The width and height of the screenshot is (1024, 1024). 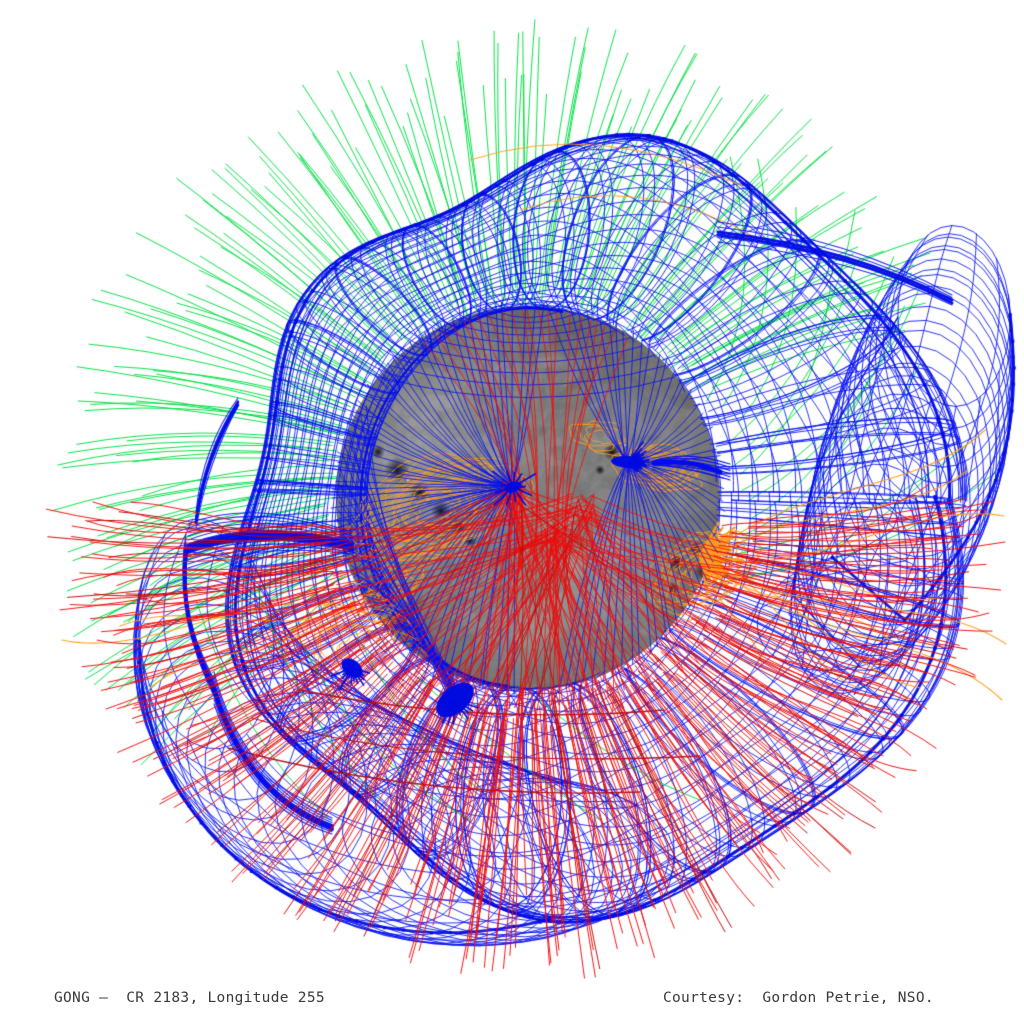 I want to click on caption-model-info: GONG — CR 2183, Longitude 255, so click(x=189, y=998).